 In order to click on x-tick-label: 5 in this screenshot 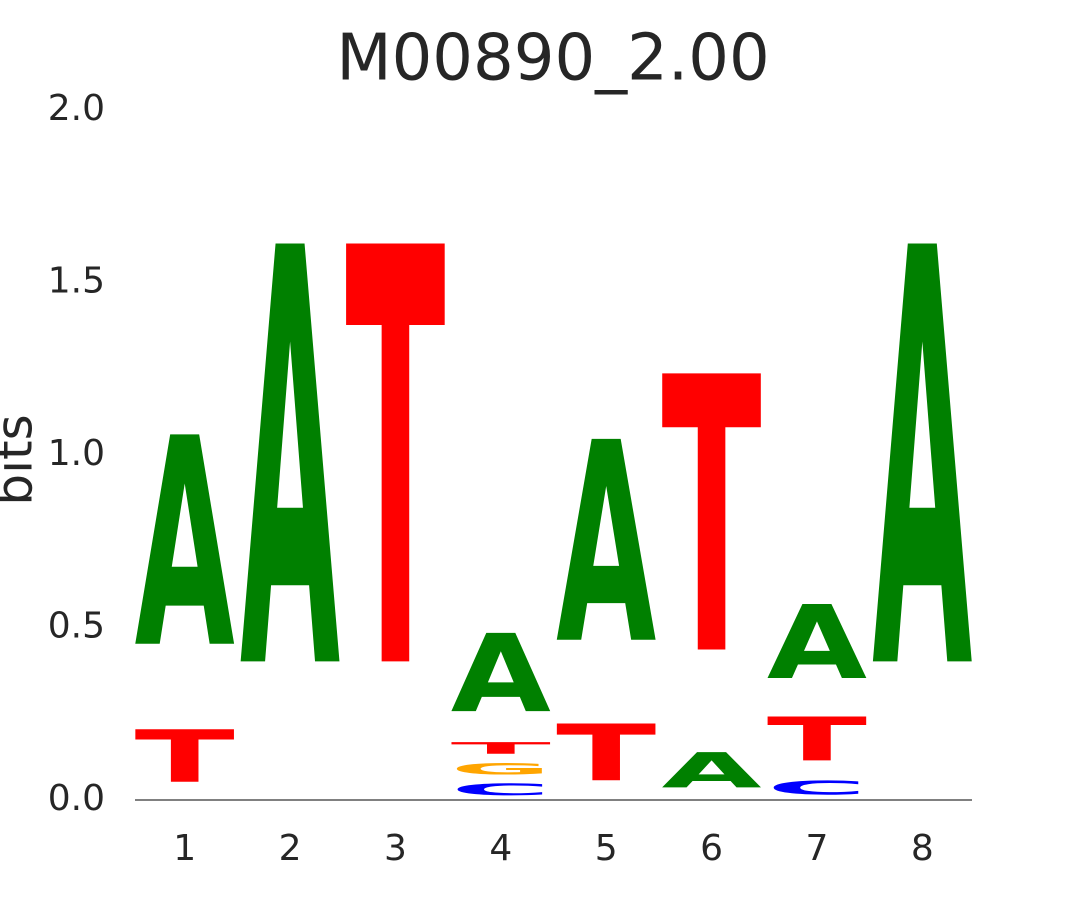, I will do `click(606, 848)`.